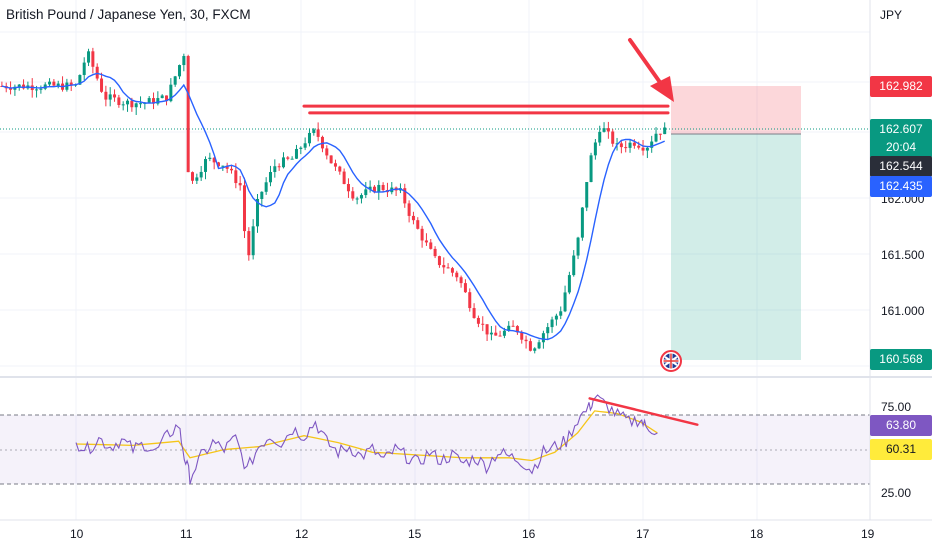 The width and height of the screenshot is (932, 550). Describe the element at coordinates (736, 110) in the screenshot. I see `stop-loss-zone` at that location.